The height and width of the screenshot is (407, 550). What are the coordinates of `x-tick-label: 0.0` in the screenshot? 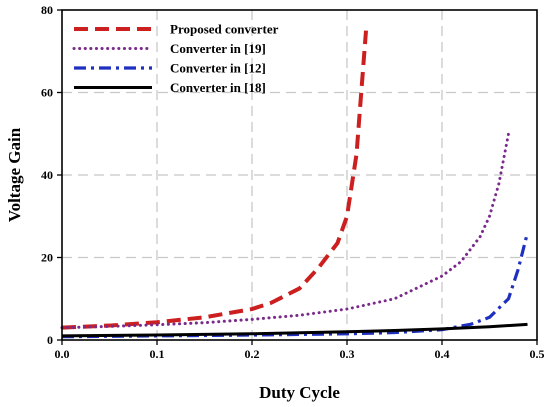 It's located at (62, 354).